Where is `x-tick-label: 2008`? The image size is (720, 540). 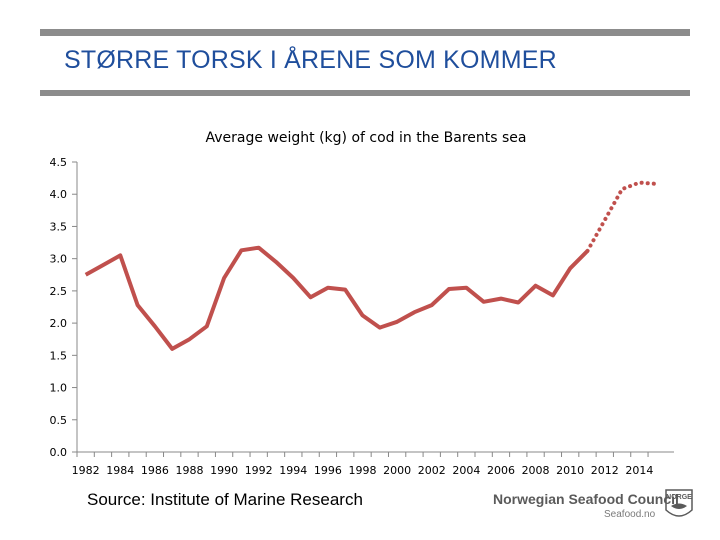 x-tick-label: 2008 is located at coordinates (536, 470).